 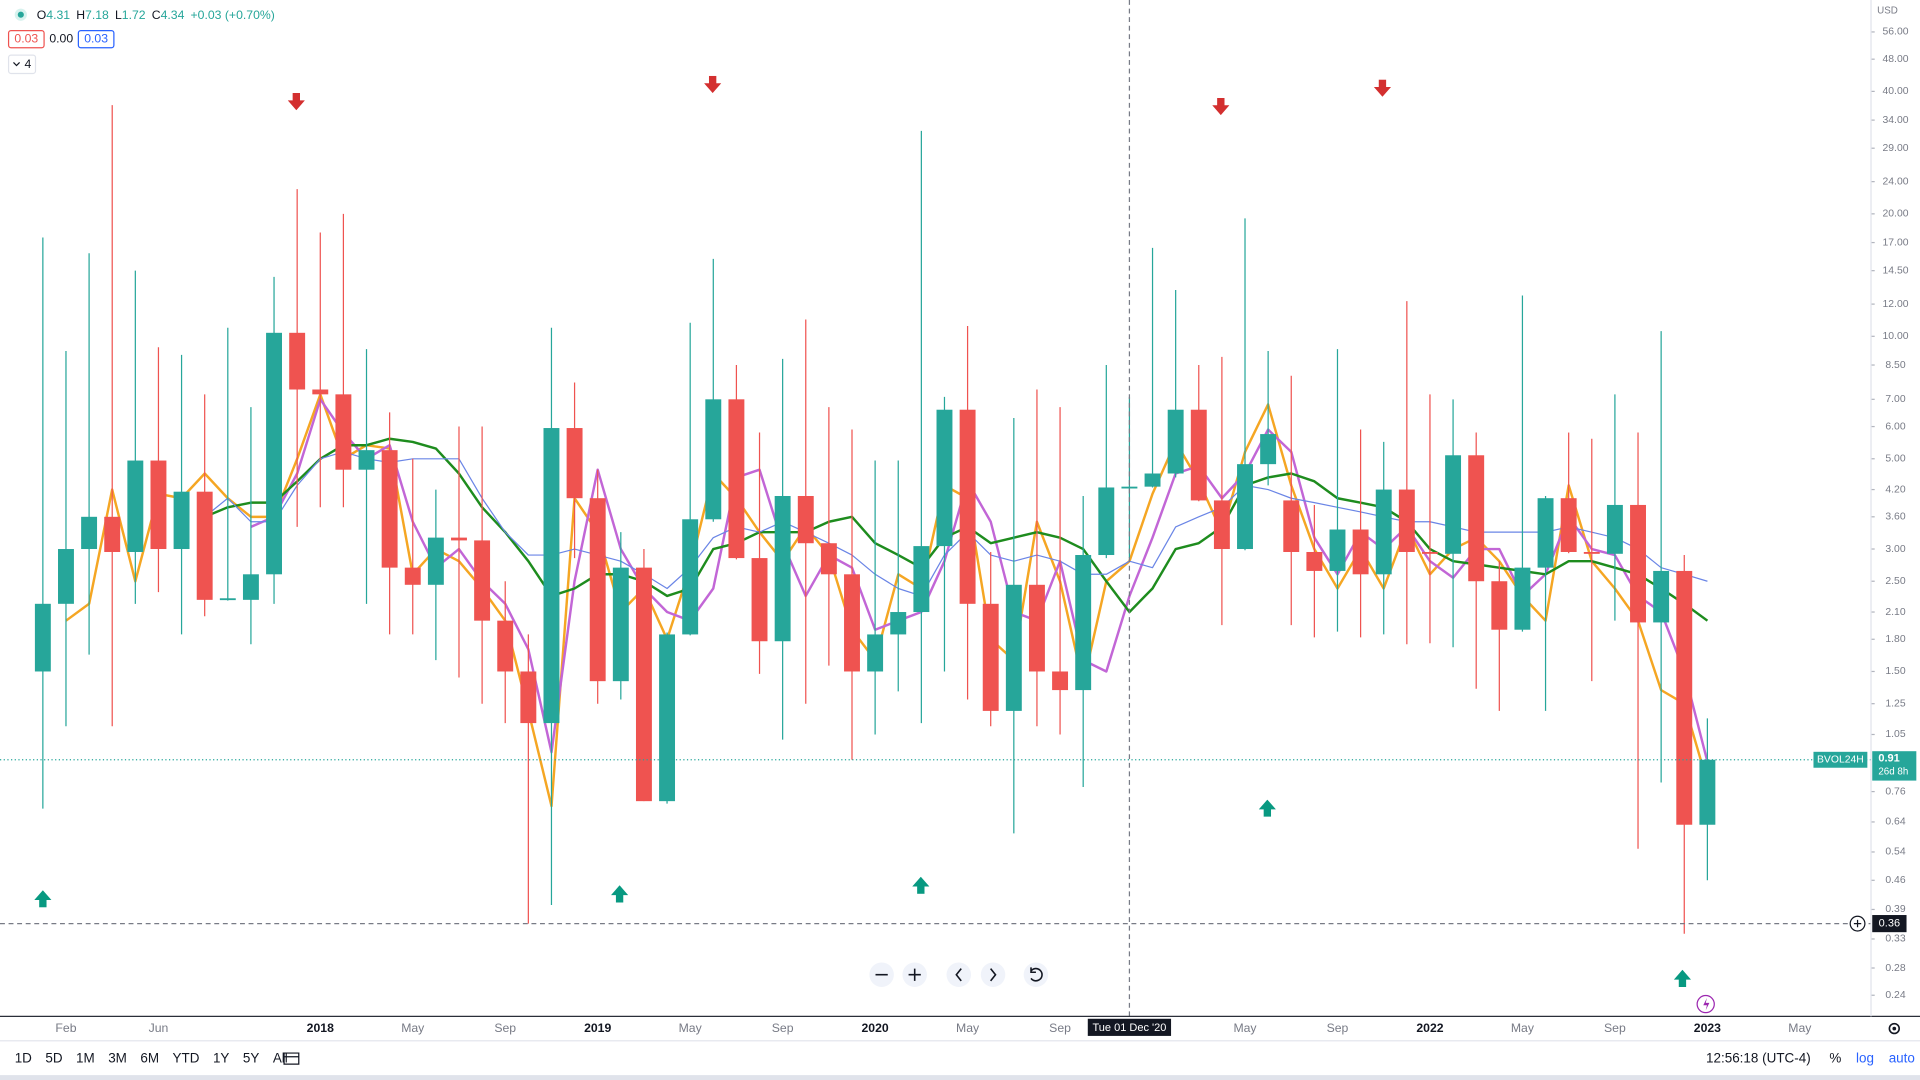 I want to click on y-tick-label: 3.00, so click(x=1895, y=549).